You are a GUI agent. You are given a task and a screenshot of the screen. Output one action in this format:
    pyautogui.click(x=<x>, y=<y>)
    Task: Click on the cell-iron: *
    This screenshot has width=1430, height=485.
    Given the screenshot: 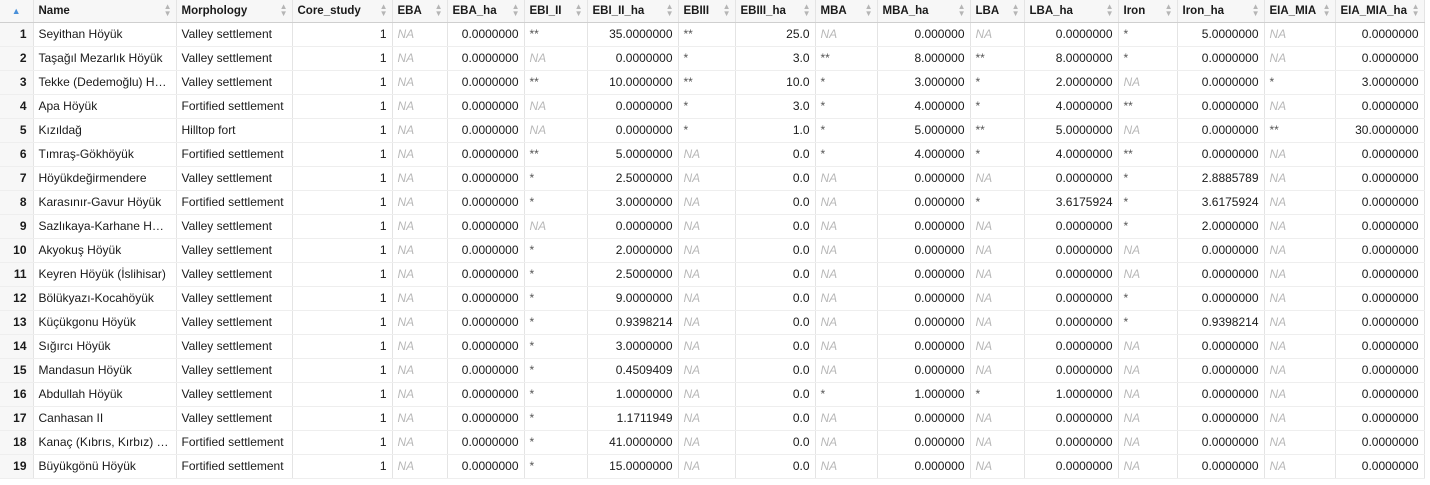 What is the action you would take?
    pyautogui.click(x=1148, y=34)
    